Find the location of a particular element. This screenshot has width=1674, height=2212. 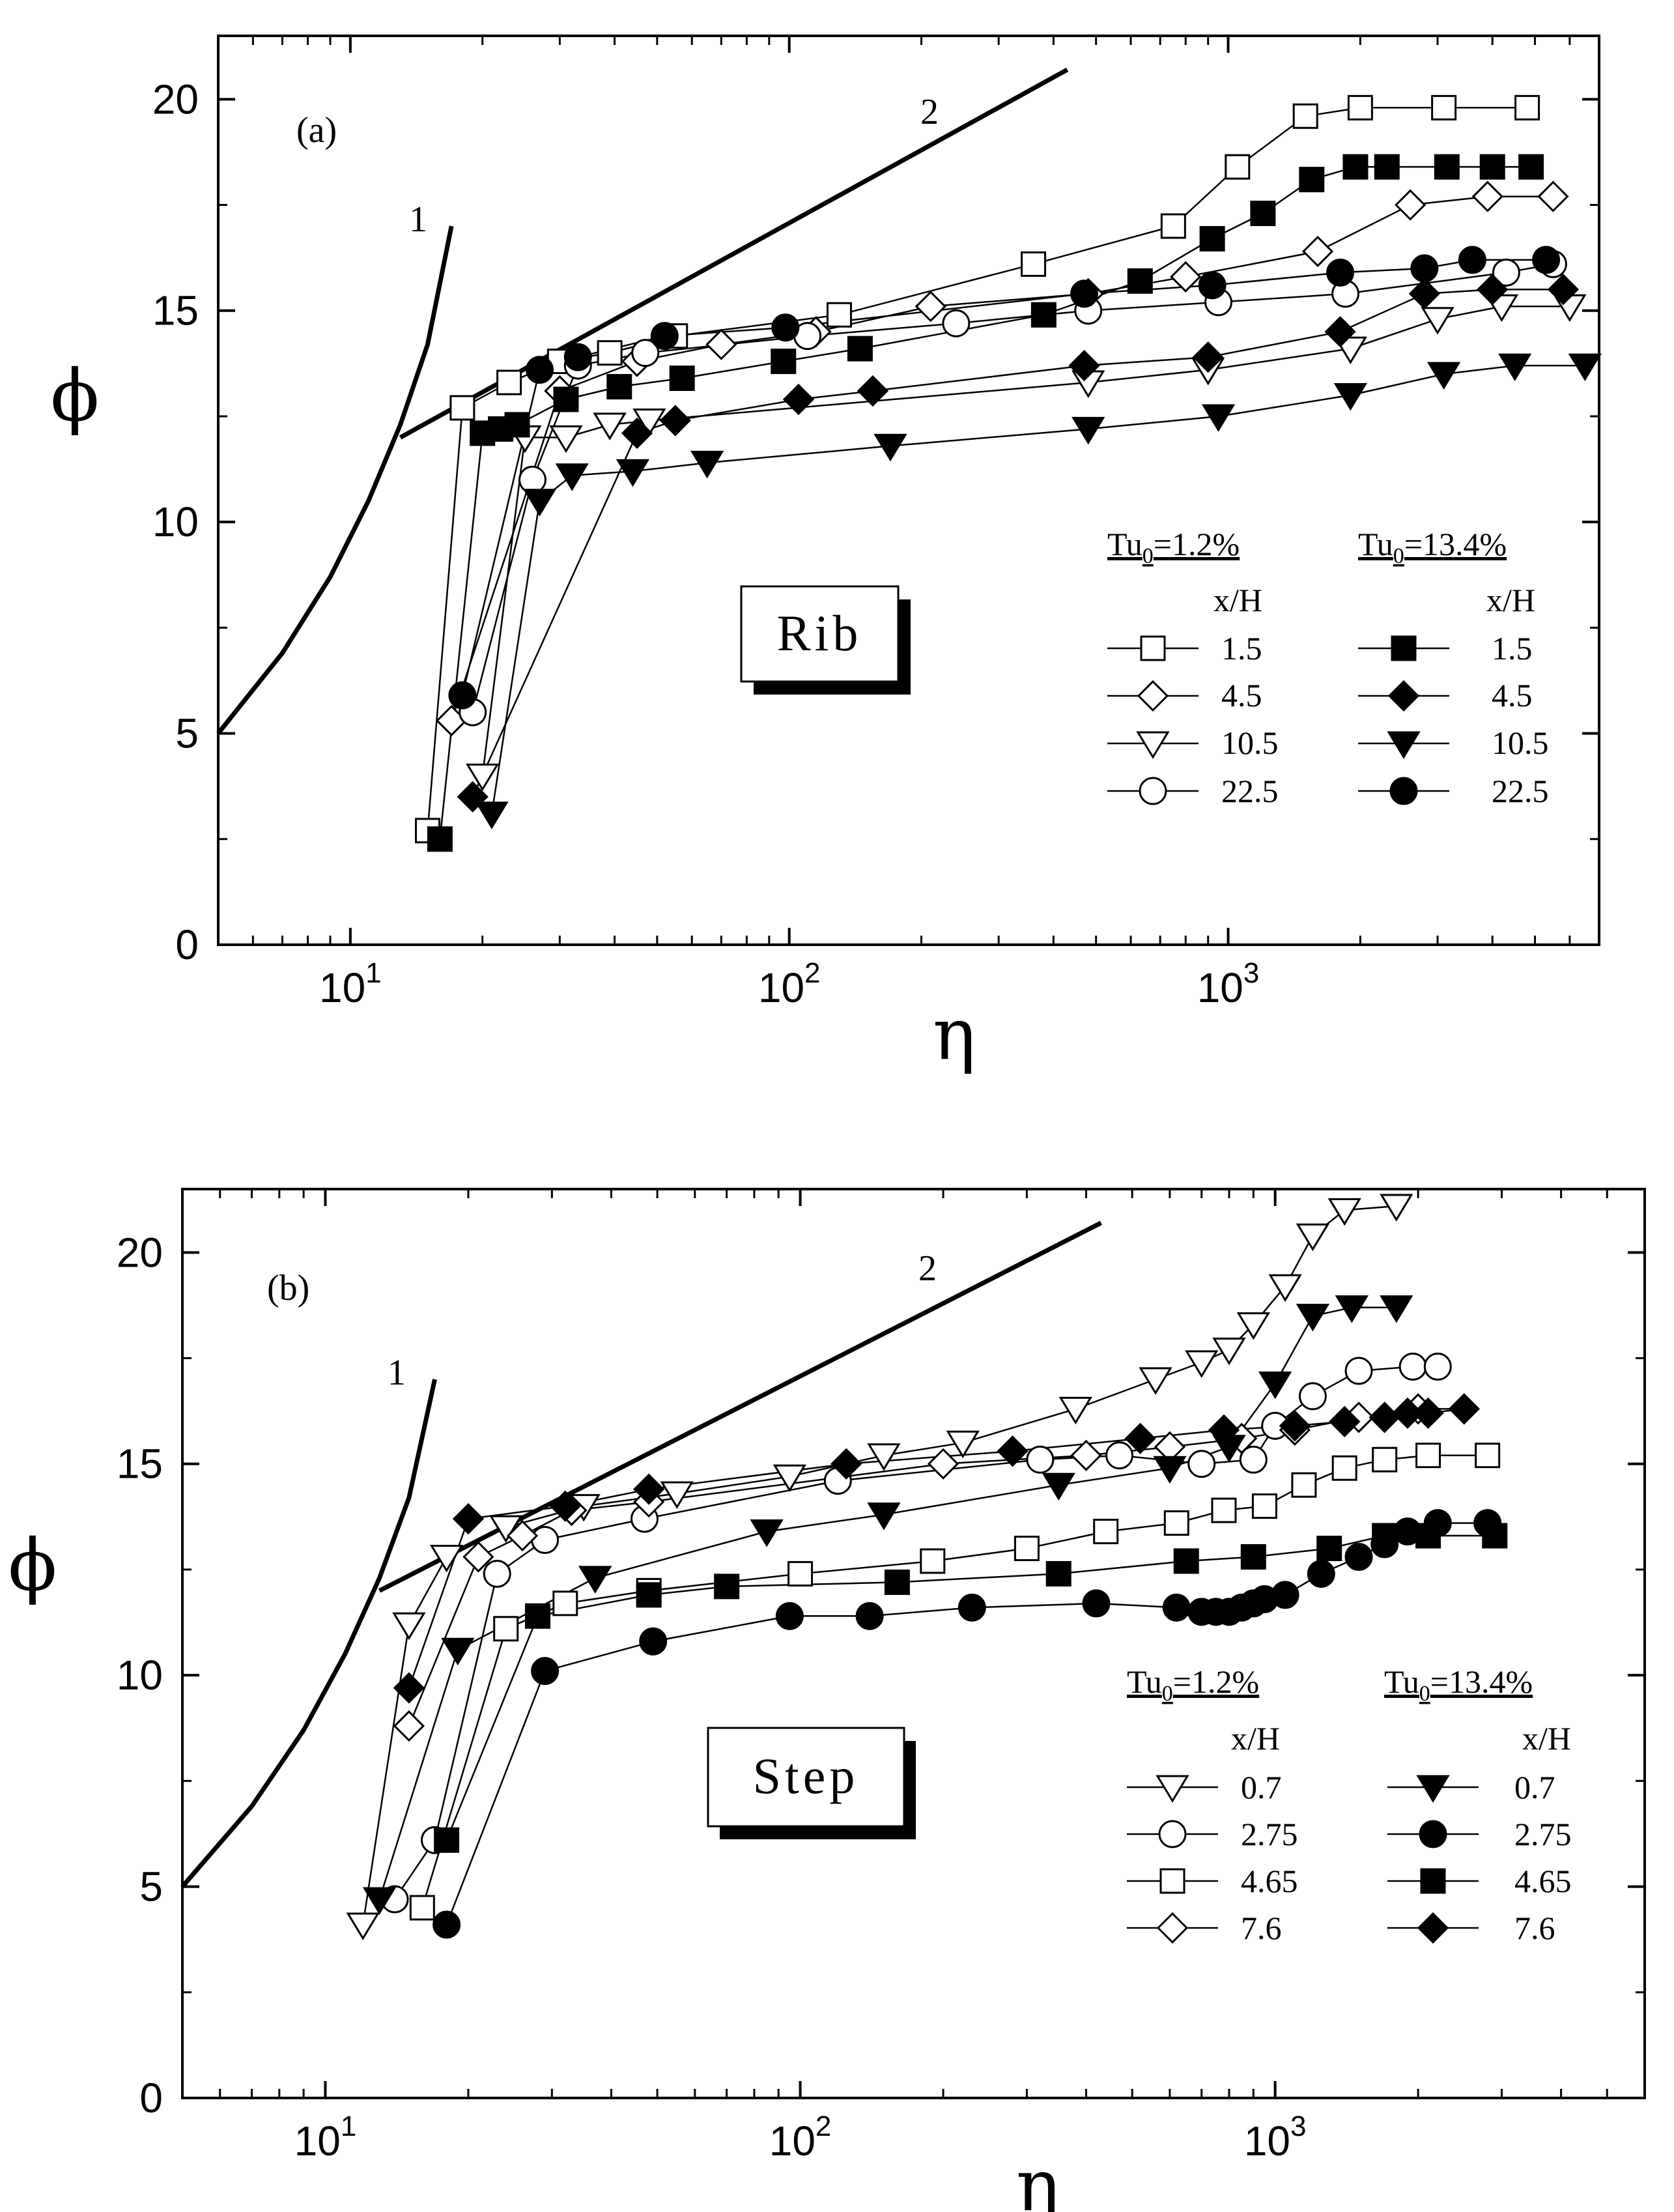

point-6-3-b is located at coordinates (727, 1586).